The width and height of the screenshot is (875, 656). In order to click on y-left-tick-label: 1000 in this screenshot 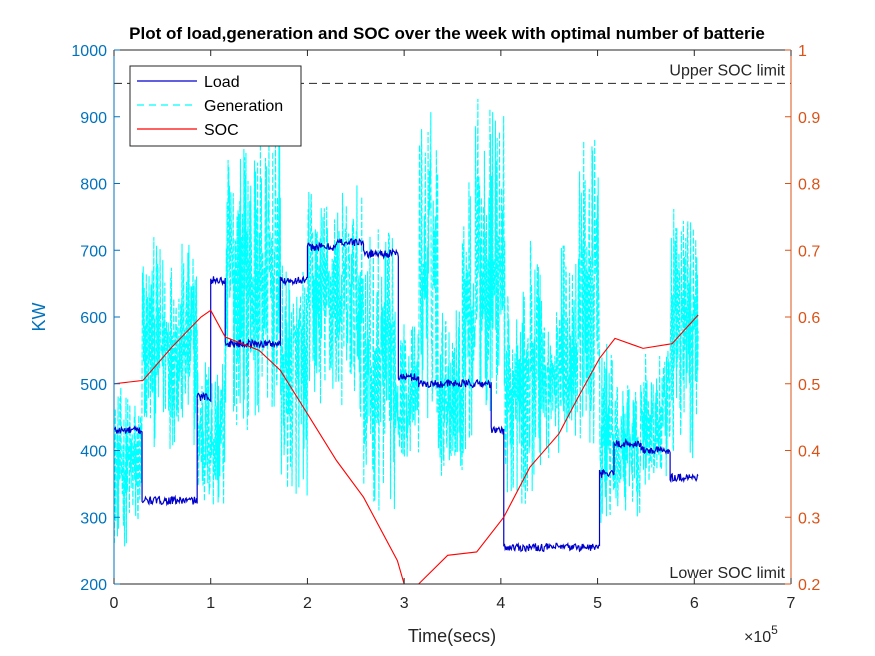, I will do `click(89, 51)`.